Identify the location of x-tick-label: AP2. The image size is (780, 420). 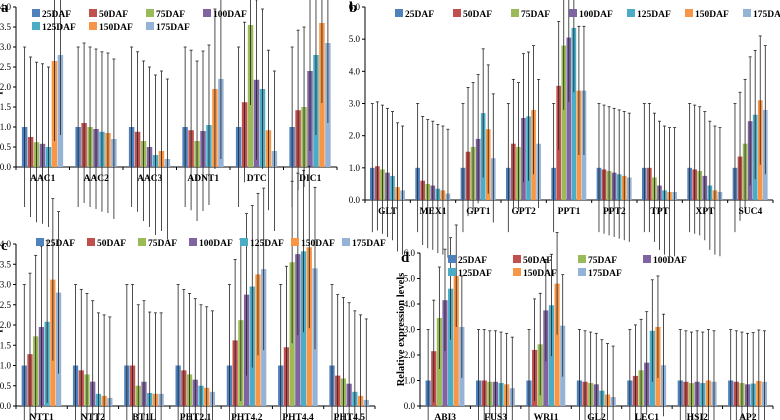
(748, 416).